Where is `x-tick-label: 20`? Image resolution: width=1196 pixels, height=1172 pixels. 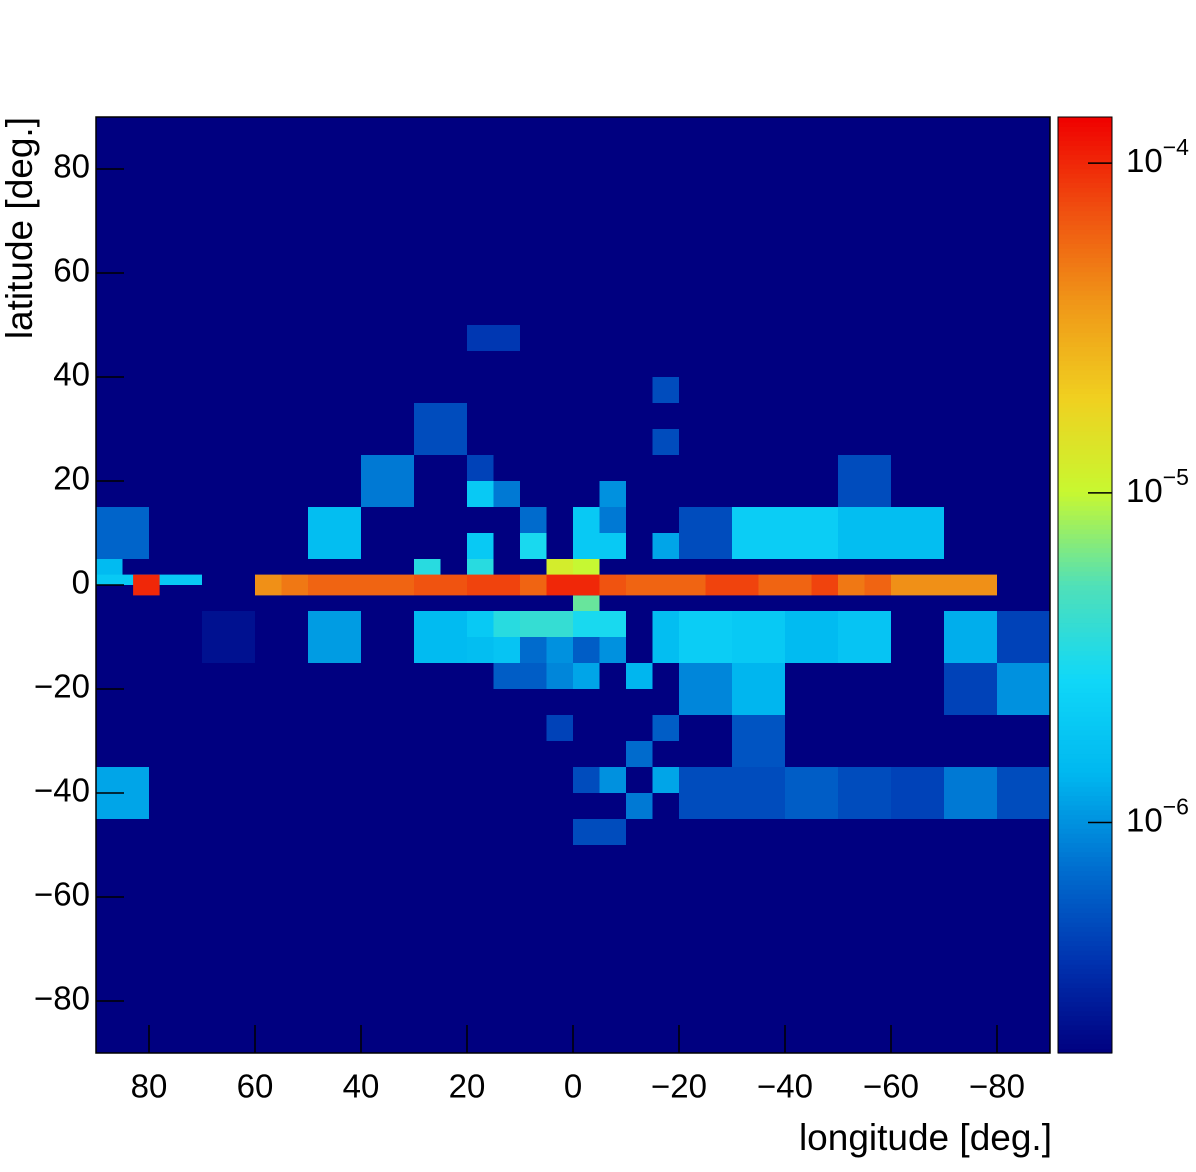
x-tick-label: 20 is located at coordinates (467, 1086).